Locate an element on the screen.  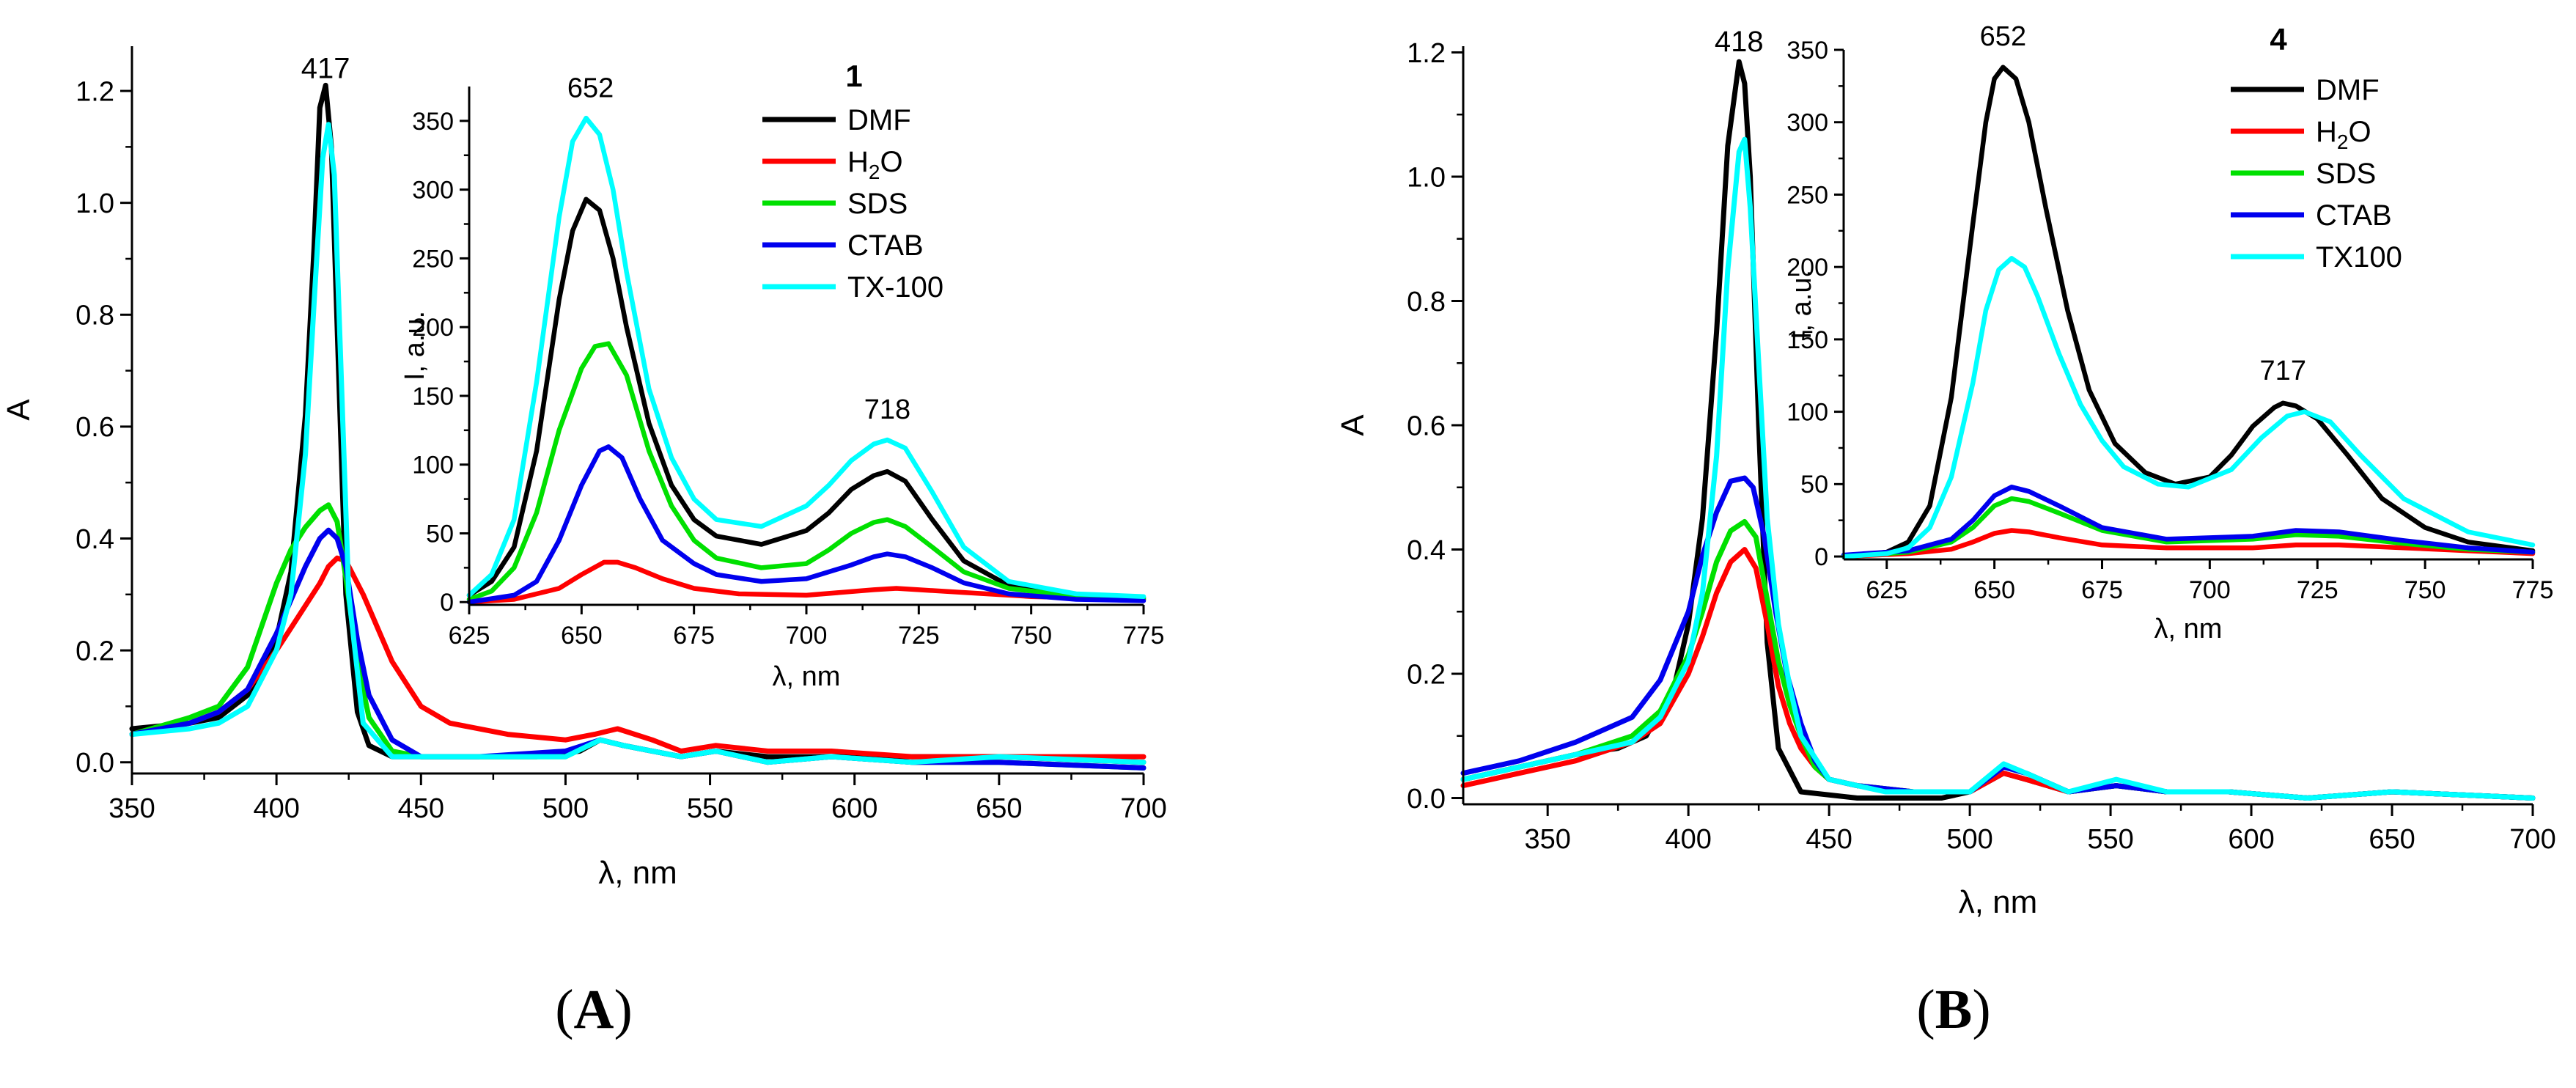
b-inset-background is located at coordinates (2188, 302).